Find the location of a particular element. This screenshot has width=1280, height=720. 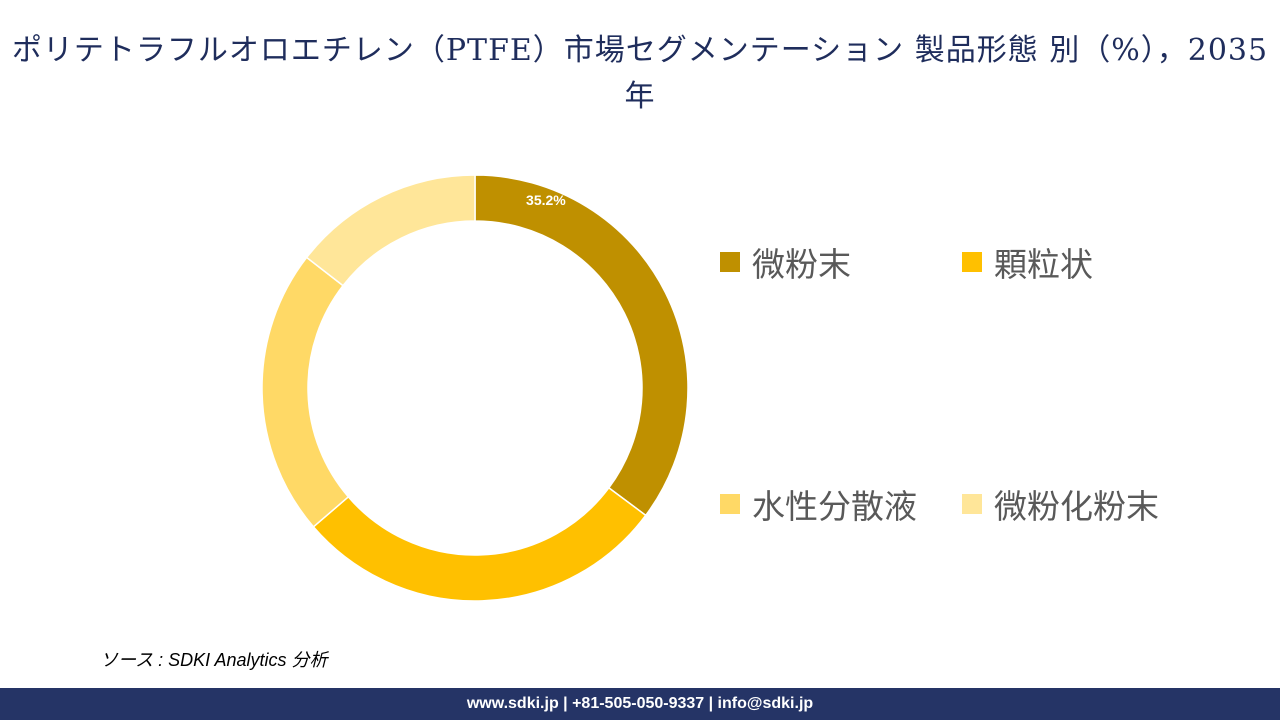

legend-label: 顆粒状 is located at coordinates (1043, 264).